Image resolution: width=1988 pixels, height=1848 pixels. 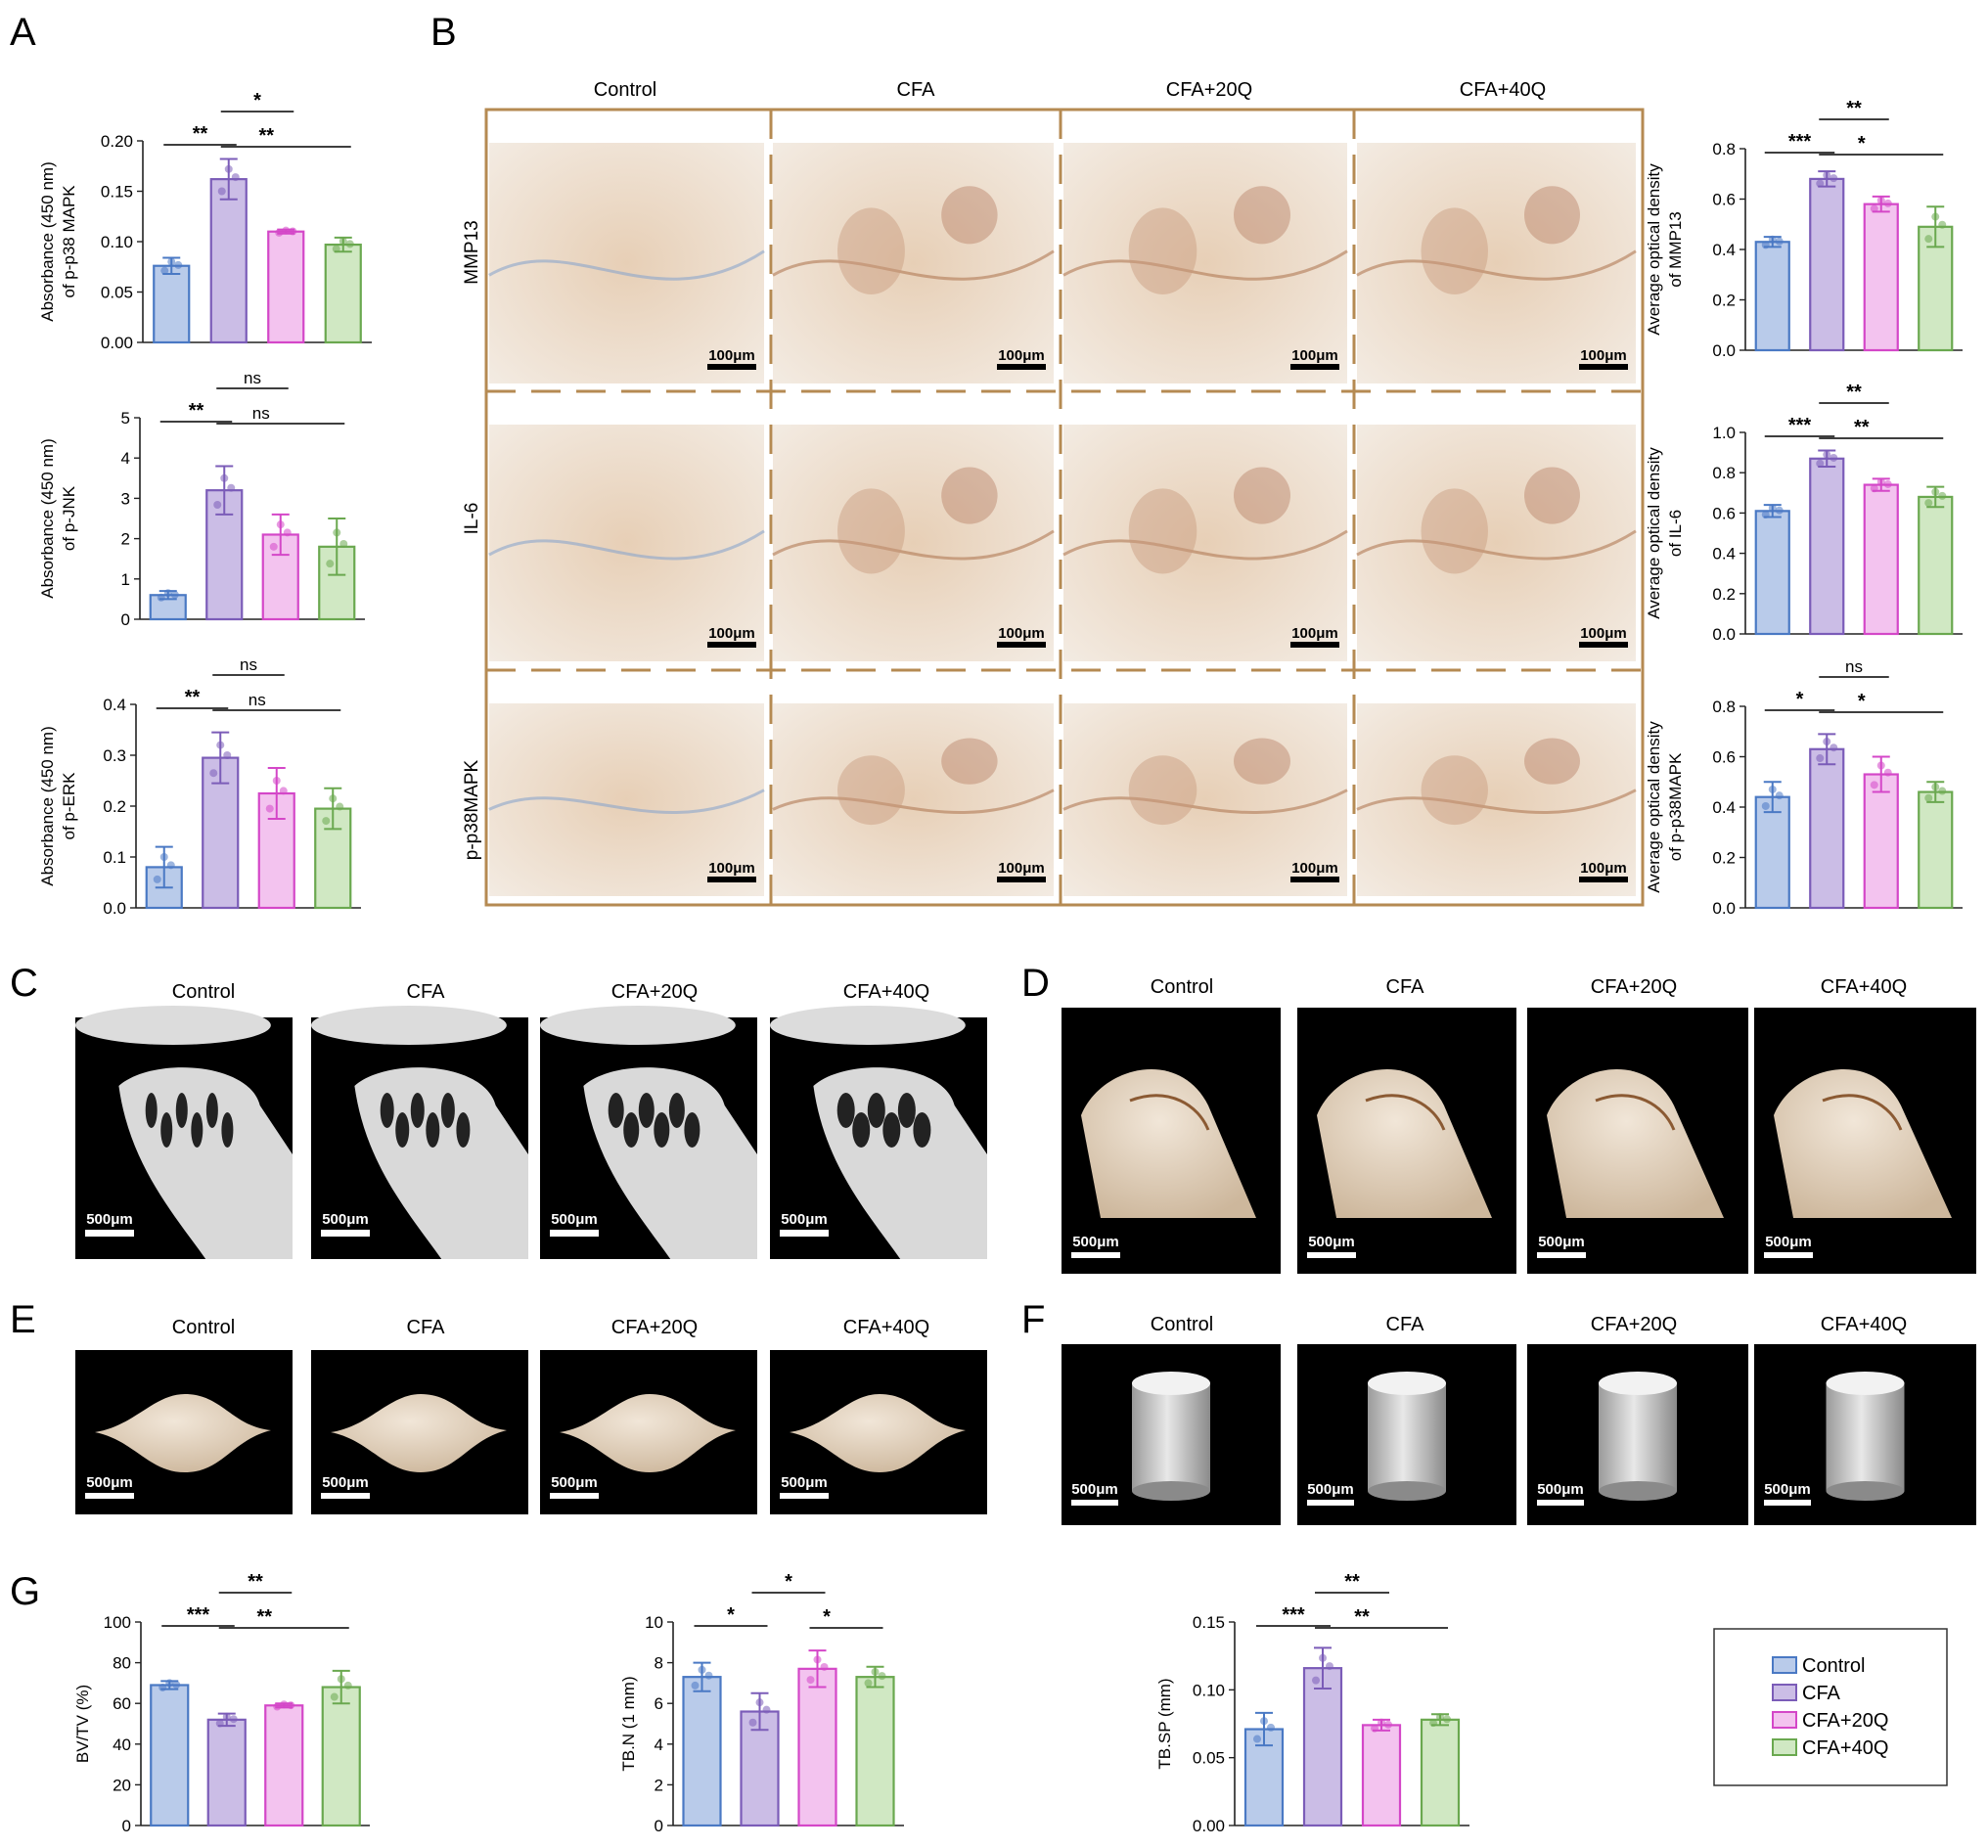 What do you see at coordinates (625, 90) in the screenshot?
I see `b-col-control: Control` at bounding box center [625, 90].